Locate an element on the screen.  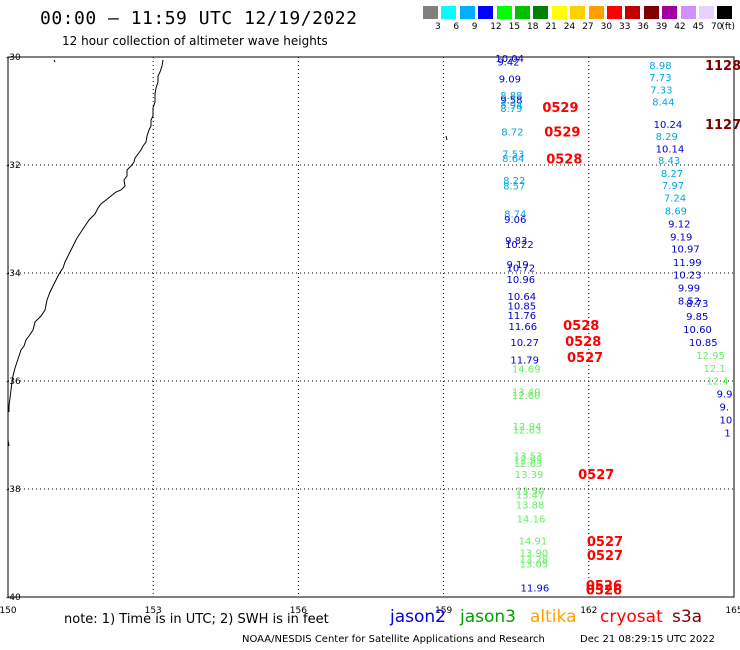
wave-height-label: 10.60 is located at coordinates (697, 330).